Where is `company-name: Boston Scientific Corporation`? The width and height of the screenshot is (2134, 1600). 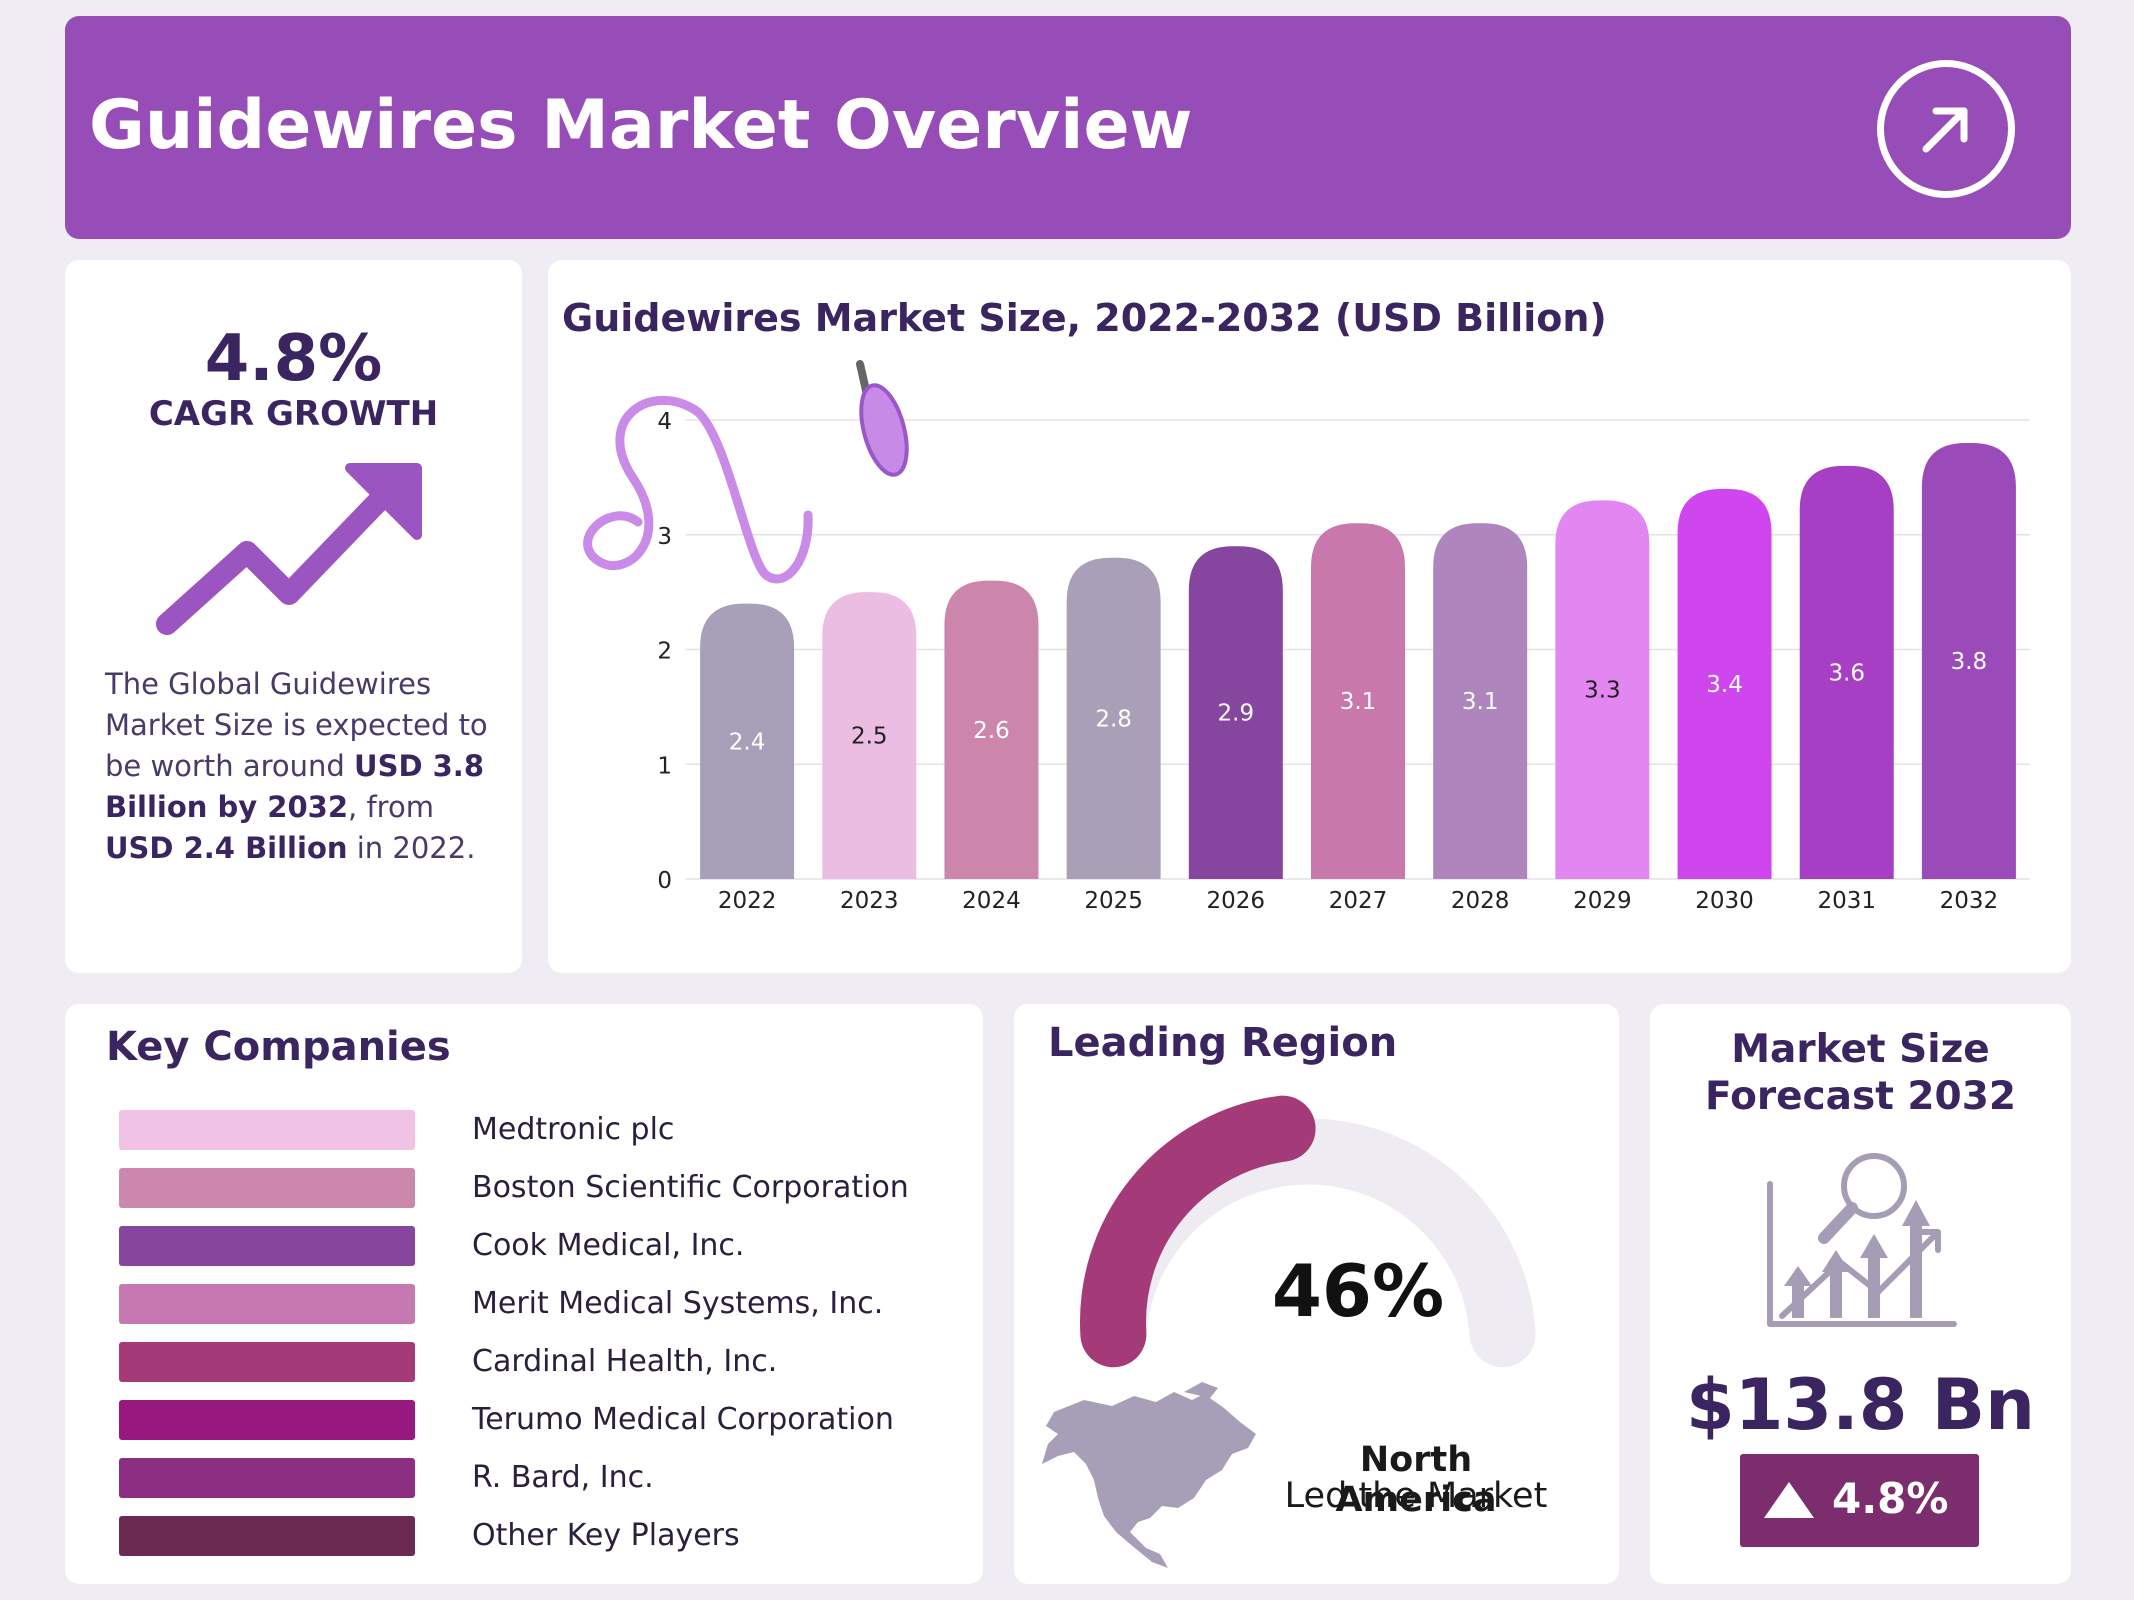
company-name: Boston Scientific Corporation is located at coordinates (690, 1187).